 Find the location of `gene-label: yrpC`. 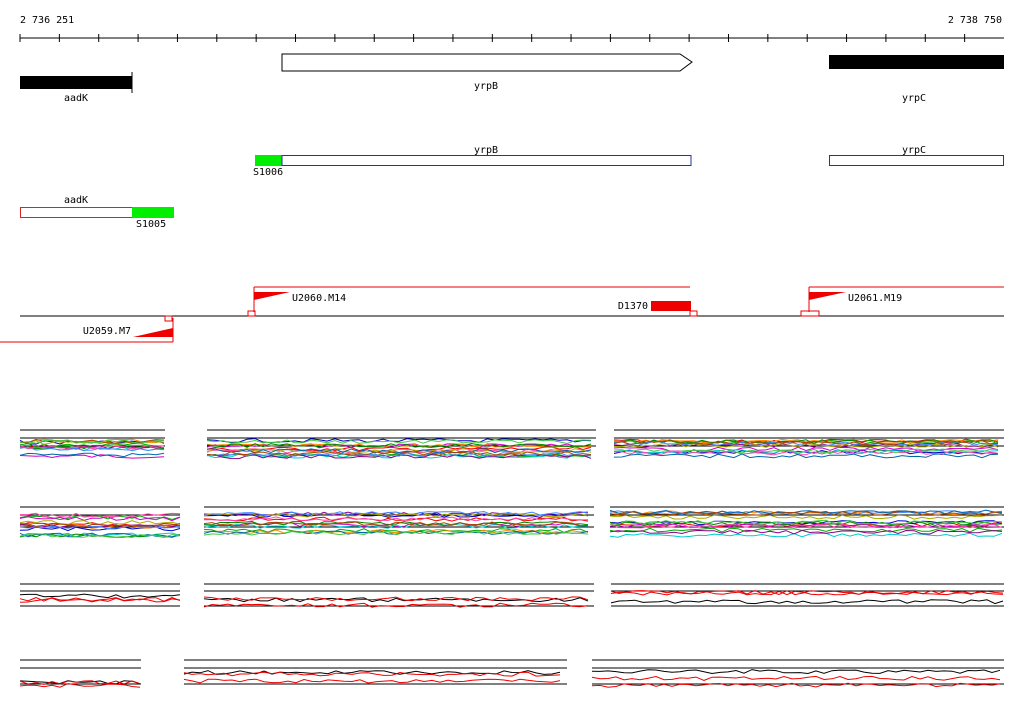

gene-label: yrpC is located at coordinates (914, 98).